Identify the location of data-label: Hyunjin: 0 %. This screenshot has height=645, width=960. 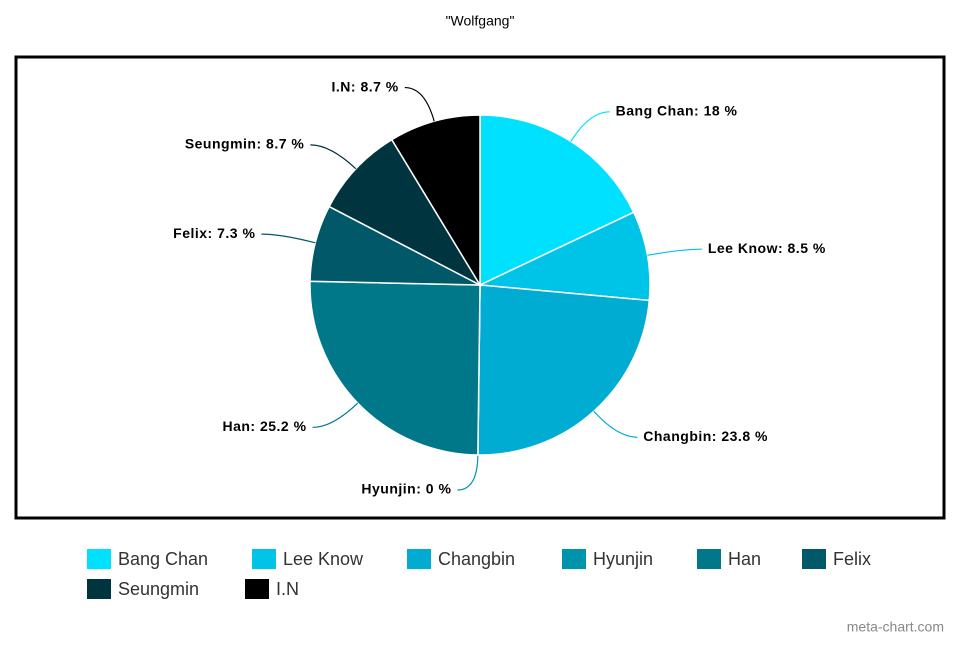
(406, 489).